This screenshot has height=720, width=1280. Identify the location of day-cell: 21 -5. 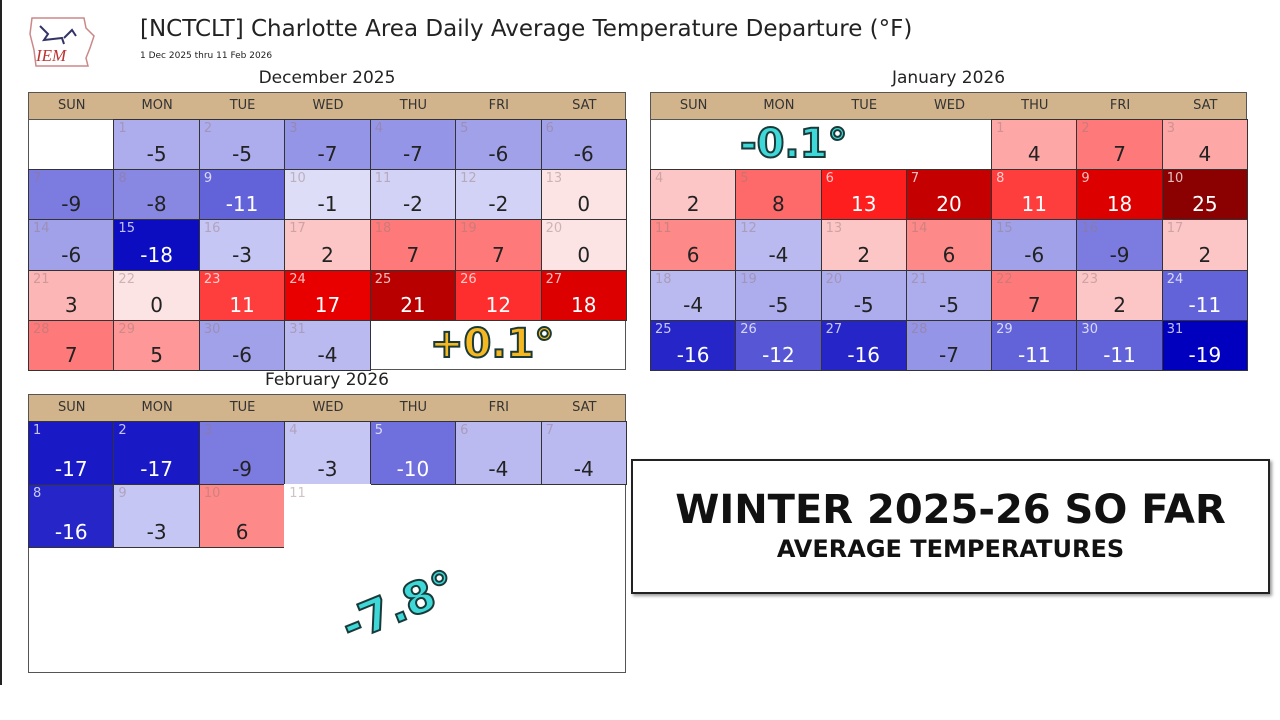
(949, 295).